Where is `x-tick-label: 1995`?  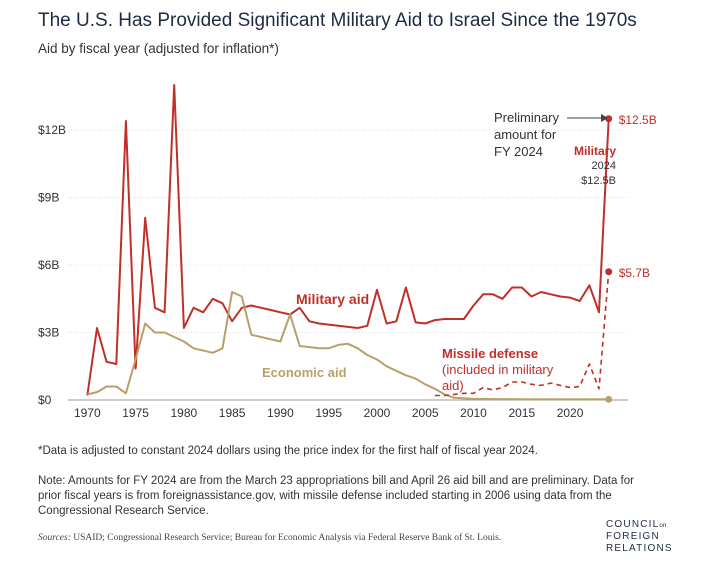
x-tick-label: 1995 is located at coordinates (328, 413).